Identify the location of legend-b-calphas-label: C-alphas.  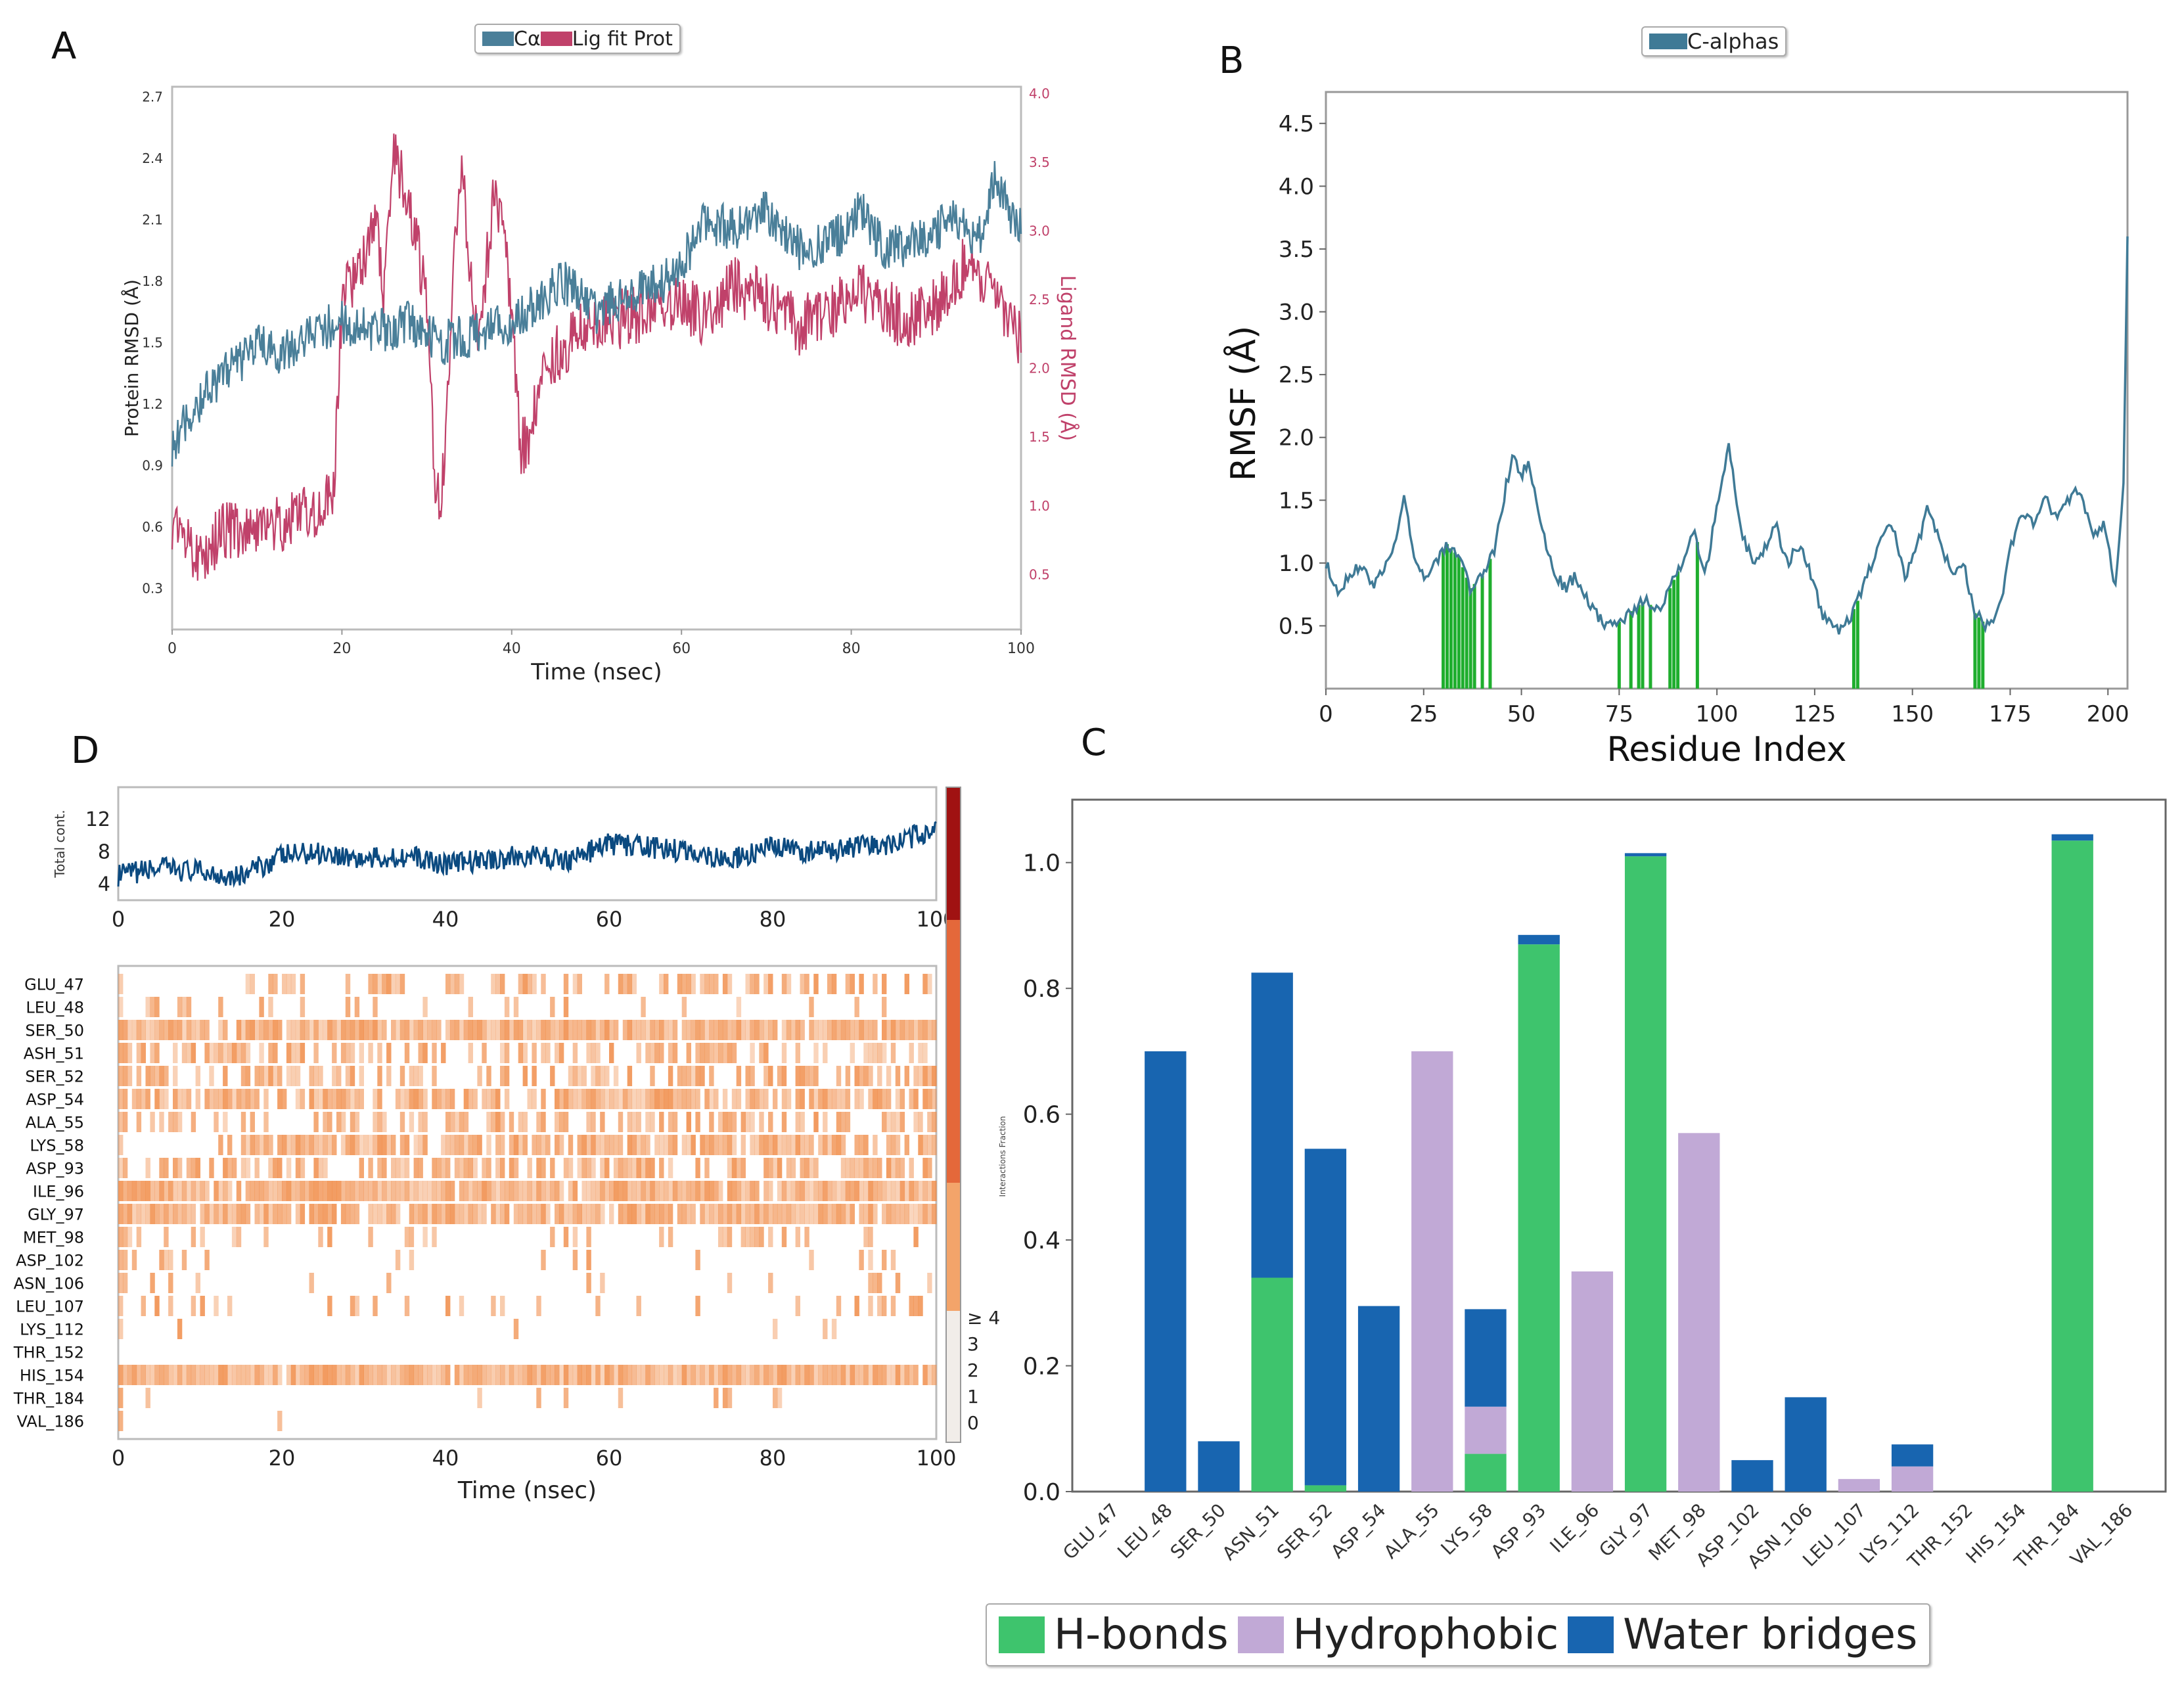
(1733, 42).